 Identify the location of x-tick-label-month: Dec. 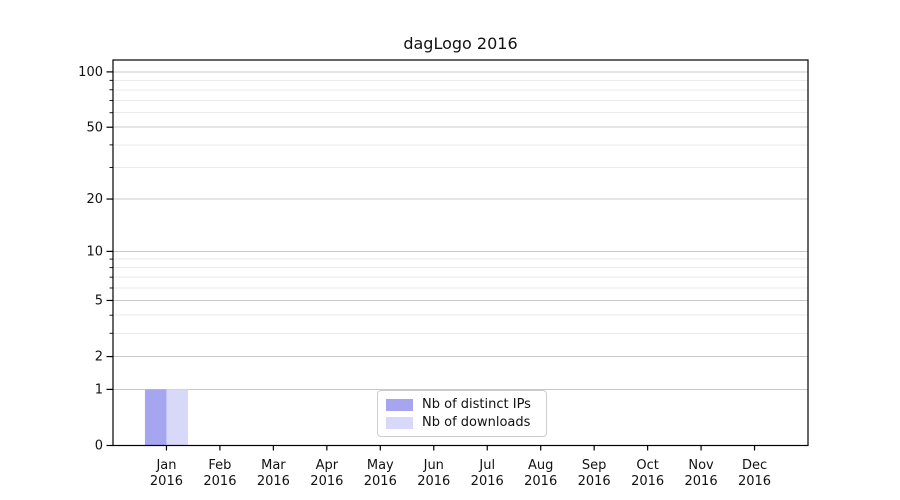
(754, 465).